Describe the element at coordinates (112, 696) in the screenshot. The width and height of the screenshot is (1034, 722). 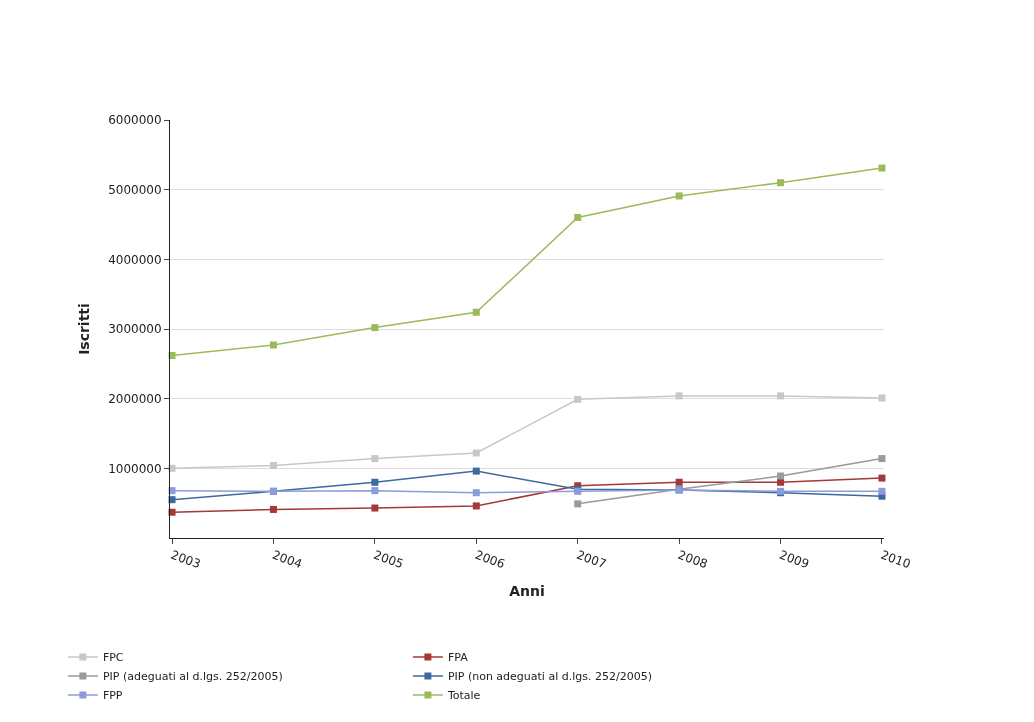
I see `legend-label: FPP` at that location.